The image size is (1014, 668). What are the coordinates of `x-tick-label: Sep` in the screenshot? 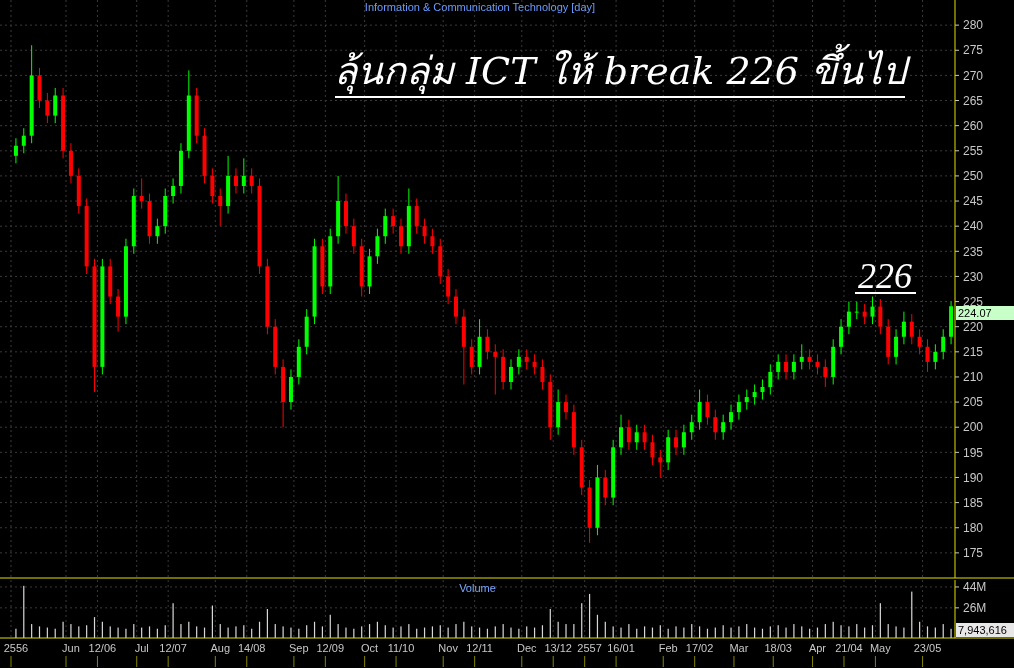 It's located at (299, 648).